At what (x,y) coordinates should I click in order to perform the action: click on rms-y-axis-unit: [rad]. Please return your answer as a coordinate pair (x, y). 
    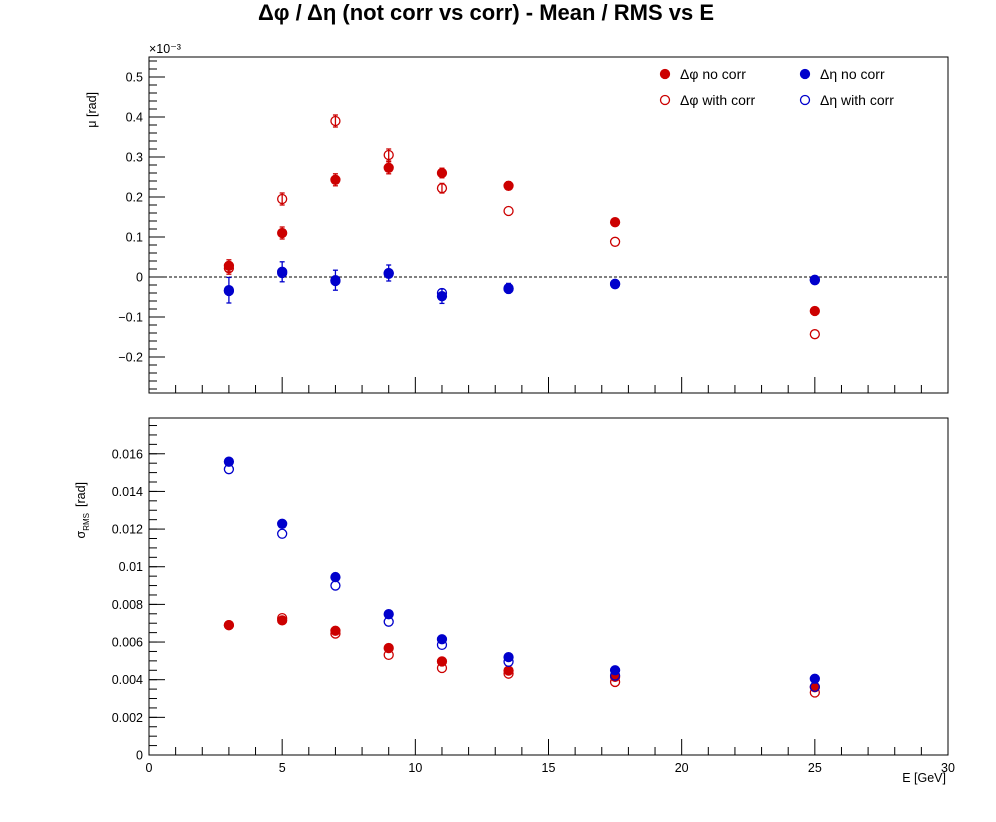
    Looking at the image, I should click on (81, 494).